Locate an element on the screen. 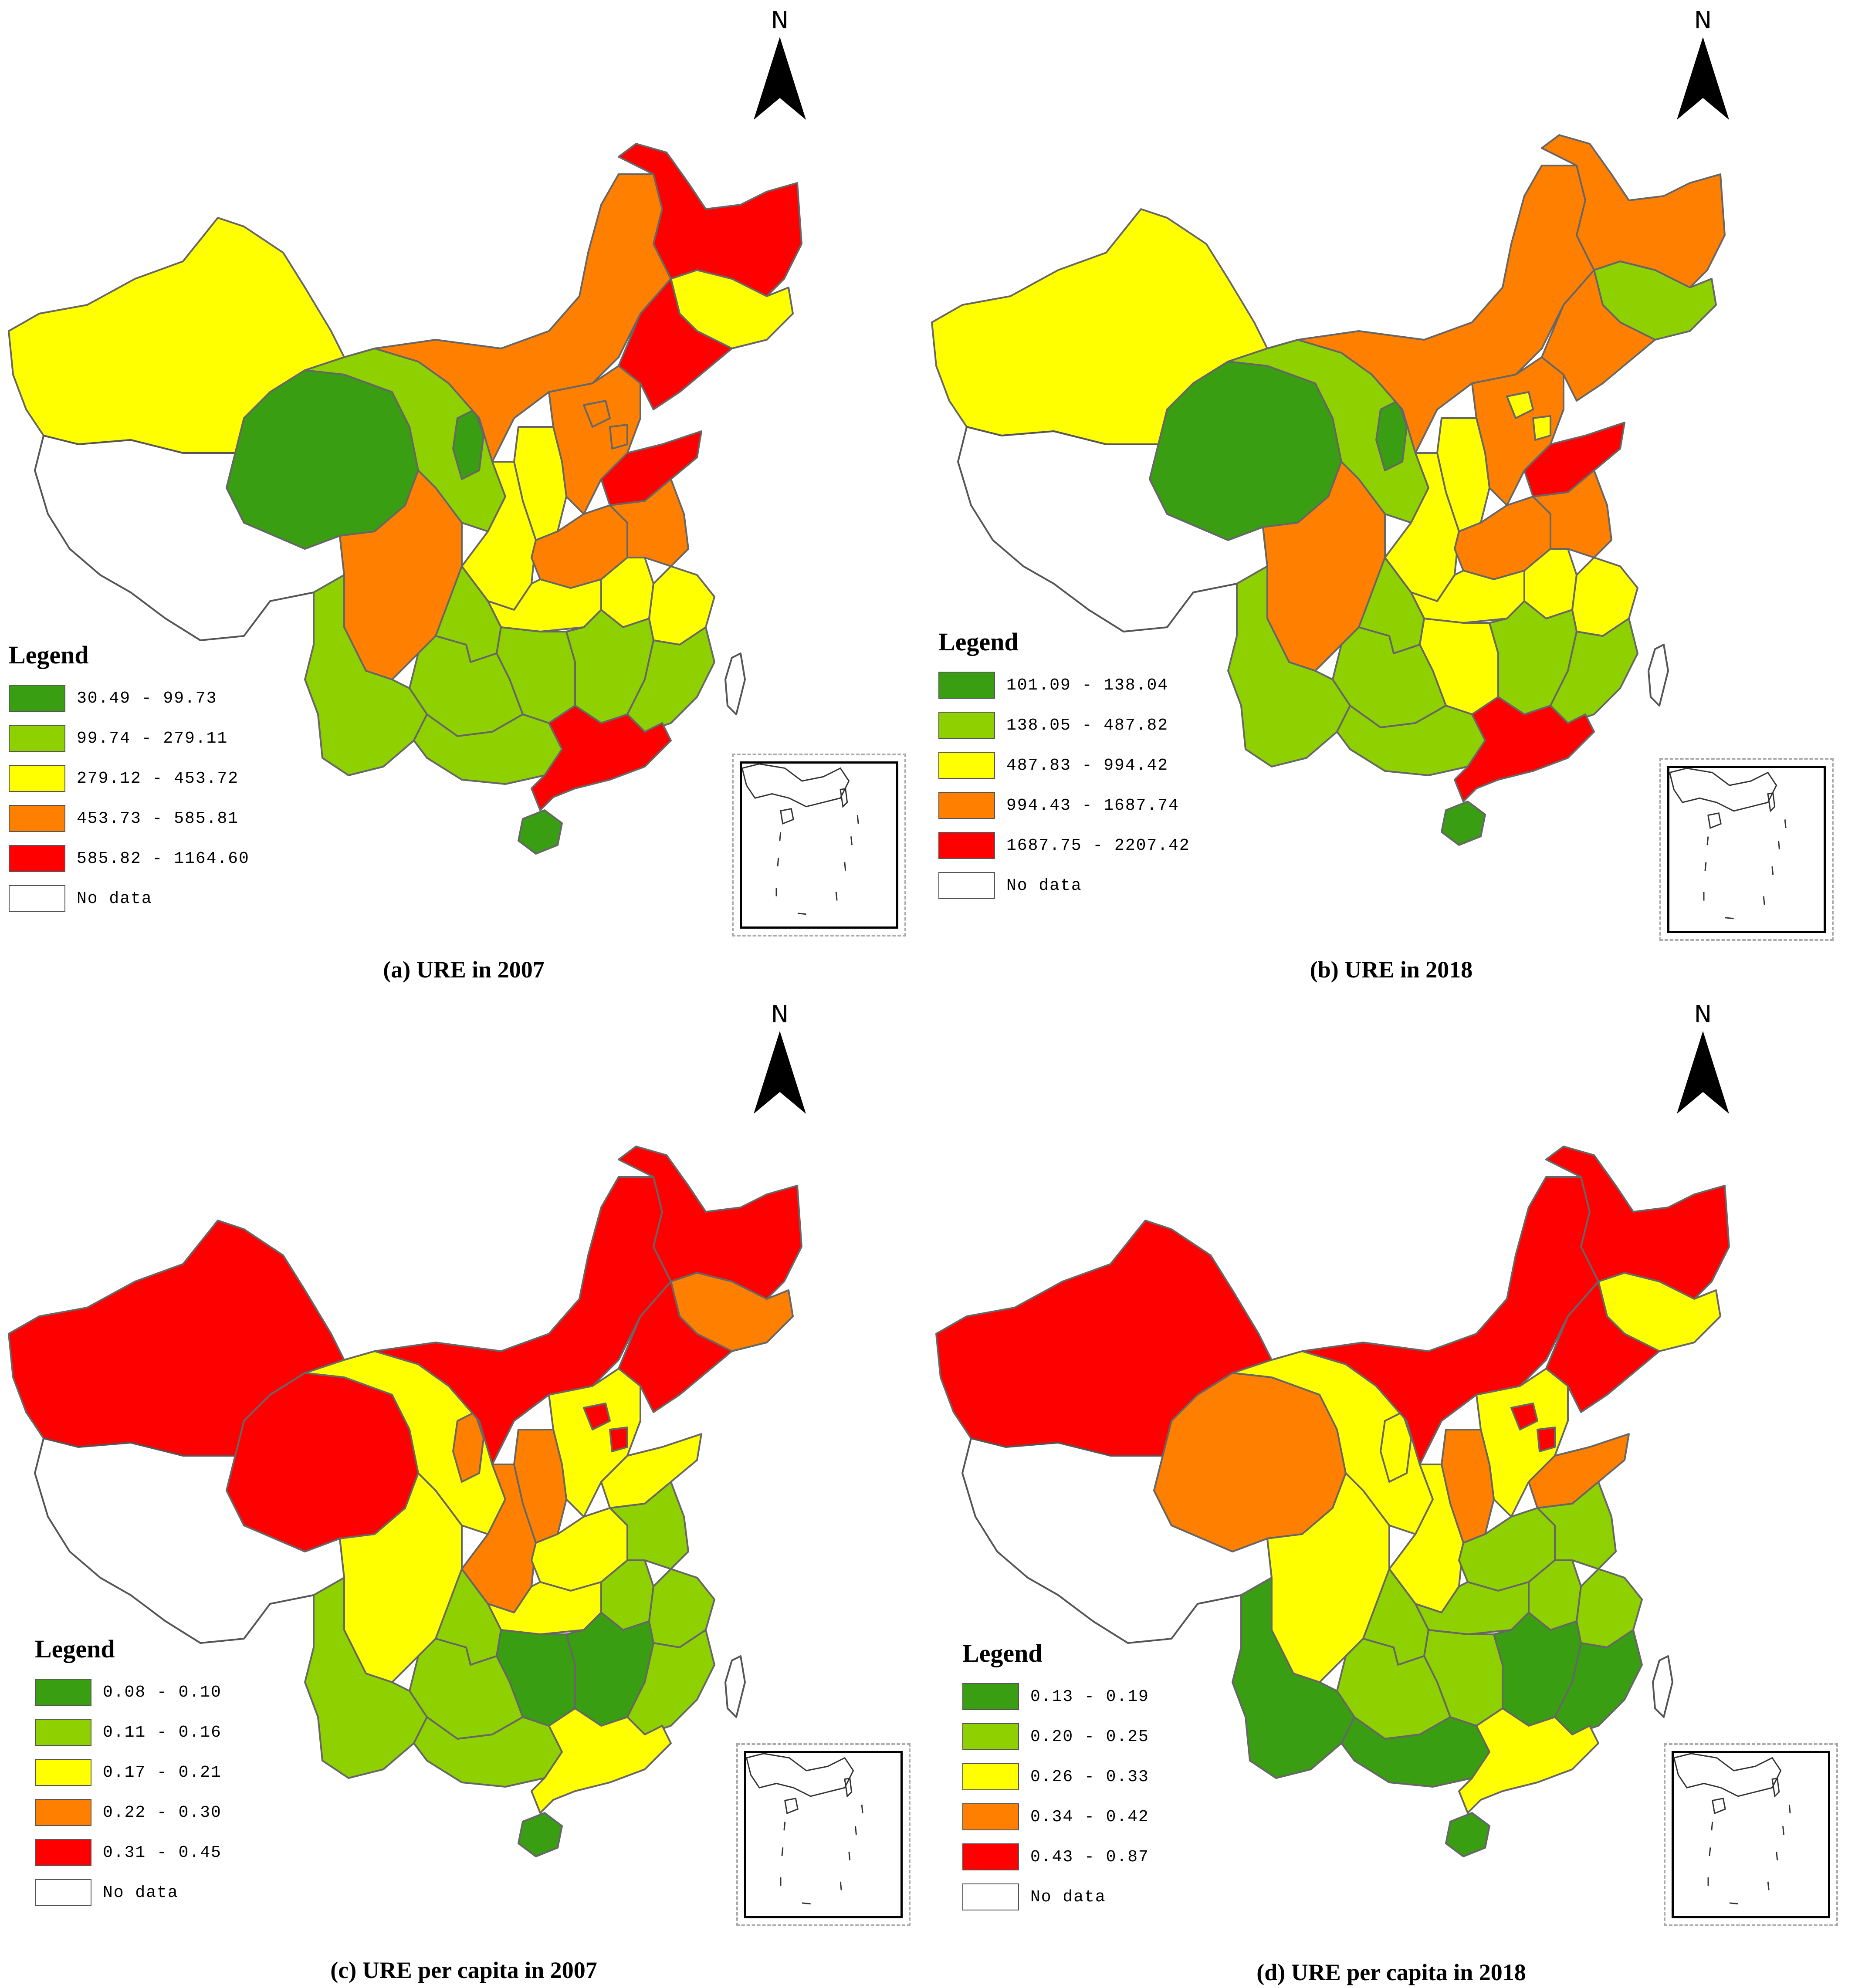 This screenshot has width=1855, height=1988. region-beijing is located at coordinates (597, 1416).